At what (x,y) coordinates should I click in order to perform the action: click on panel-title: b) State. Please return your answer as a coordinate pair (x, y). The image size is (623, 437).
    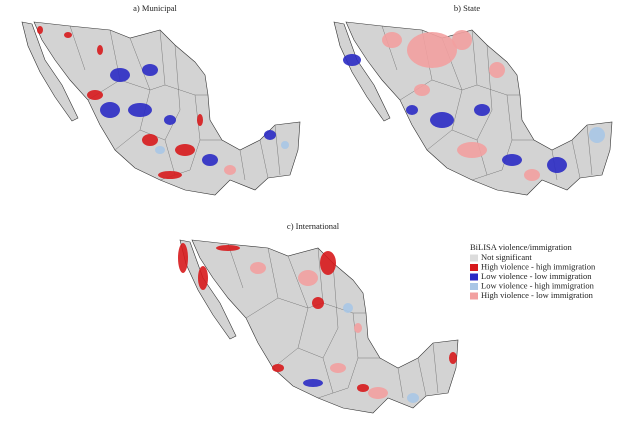
    Looking at the image, I should click on (467, 8).